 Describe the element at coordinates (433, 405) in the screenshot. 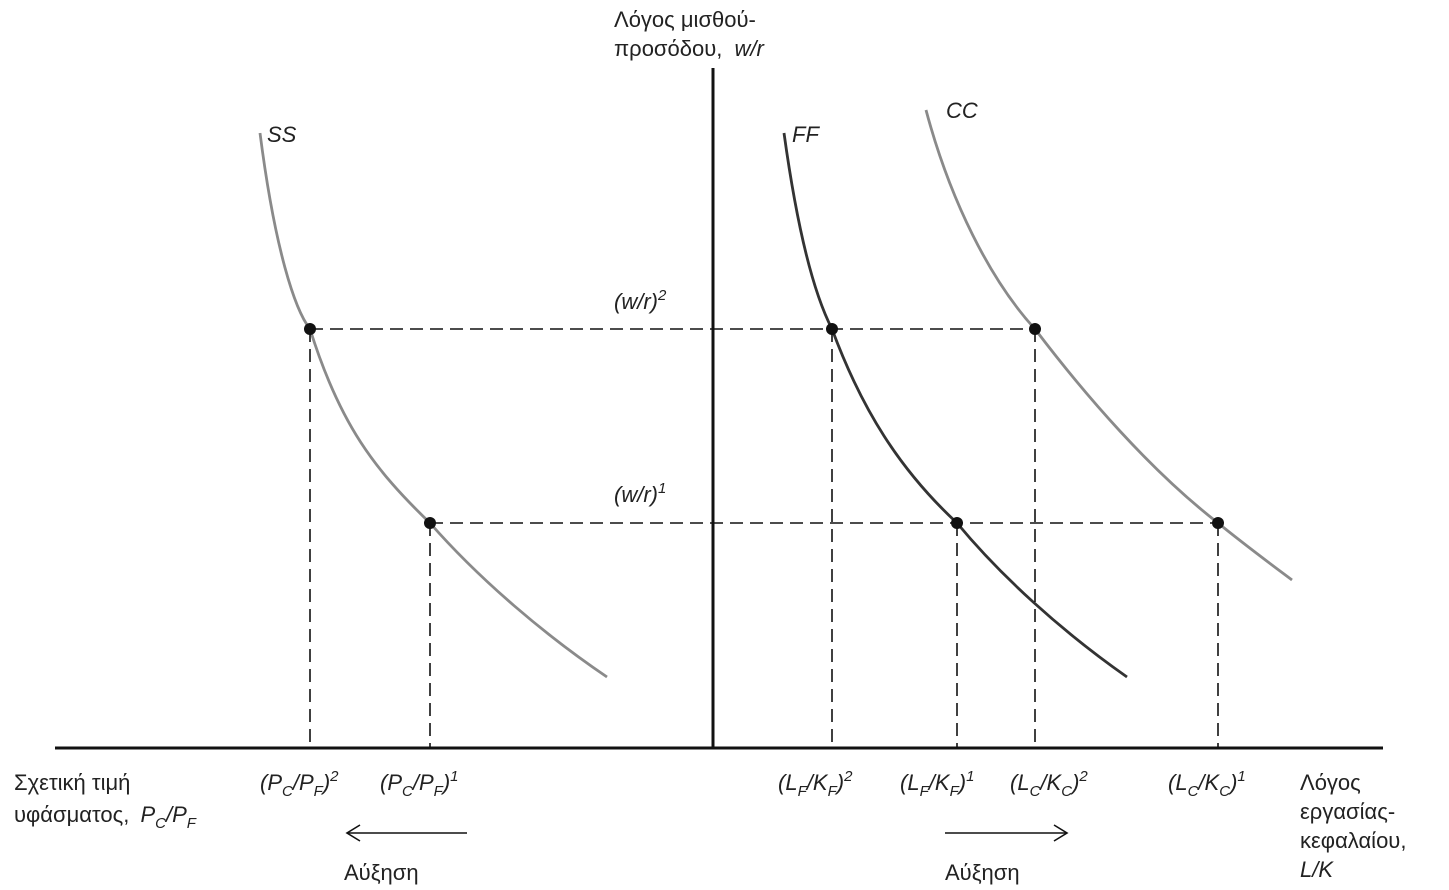

I see `ss-curve` at that location.